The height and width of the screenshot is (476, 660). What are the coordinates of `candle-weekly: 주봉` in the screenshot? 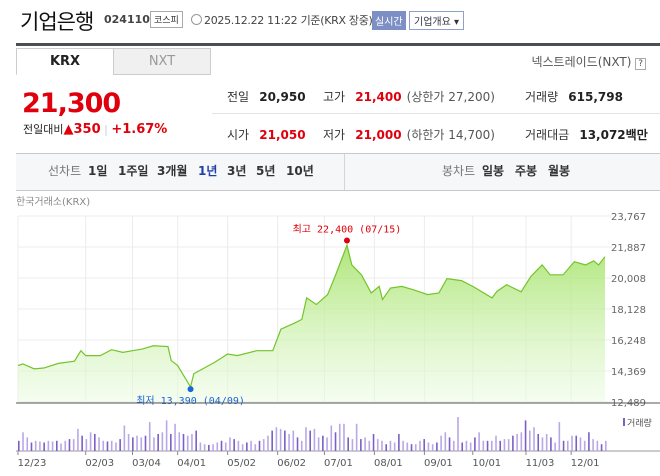 It's located at (526, 171).